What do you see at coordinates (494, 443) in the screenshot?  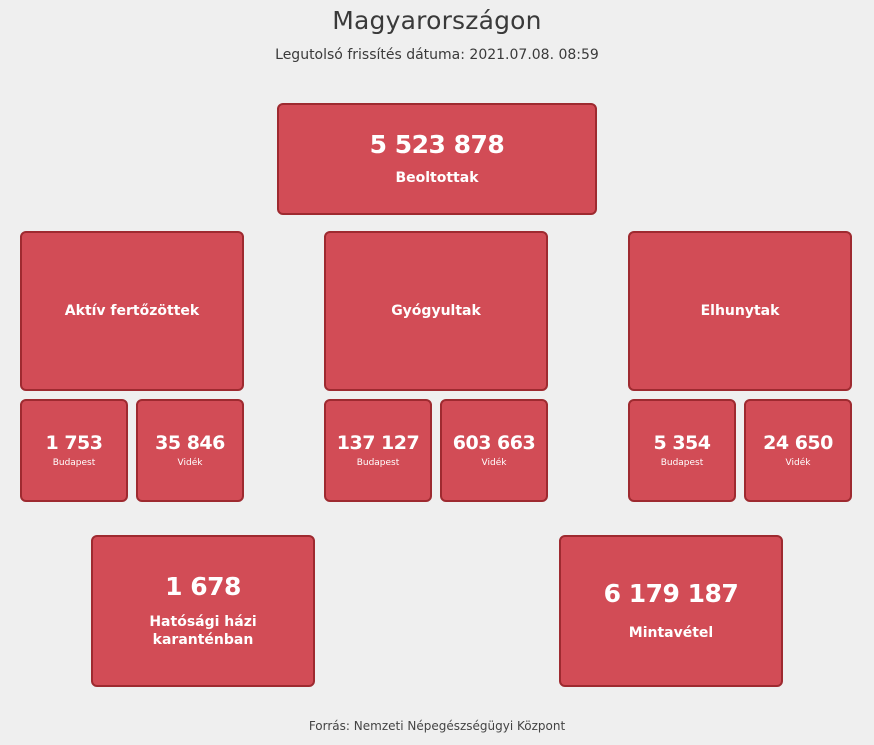 I see `recovered-countryside-value: 603 663` at bounding box center [494, 443].